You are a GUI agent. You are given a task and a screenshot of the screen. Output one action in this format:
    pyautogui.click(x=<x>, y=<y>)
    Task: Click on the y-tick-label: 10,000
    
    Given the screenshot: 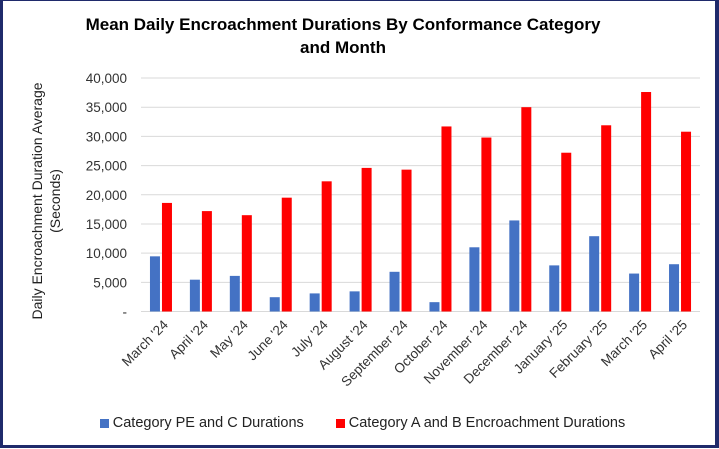 What is the action you would take?
    pyautogui.click(x=106, y=253)
    